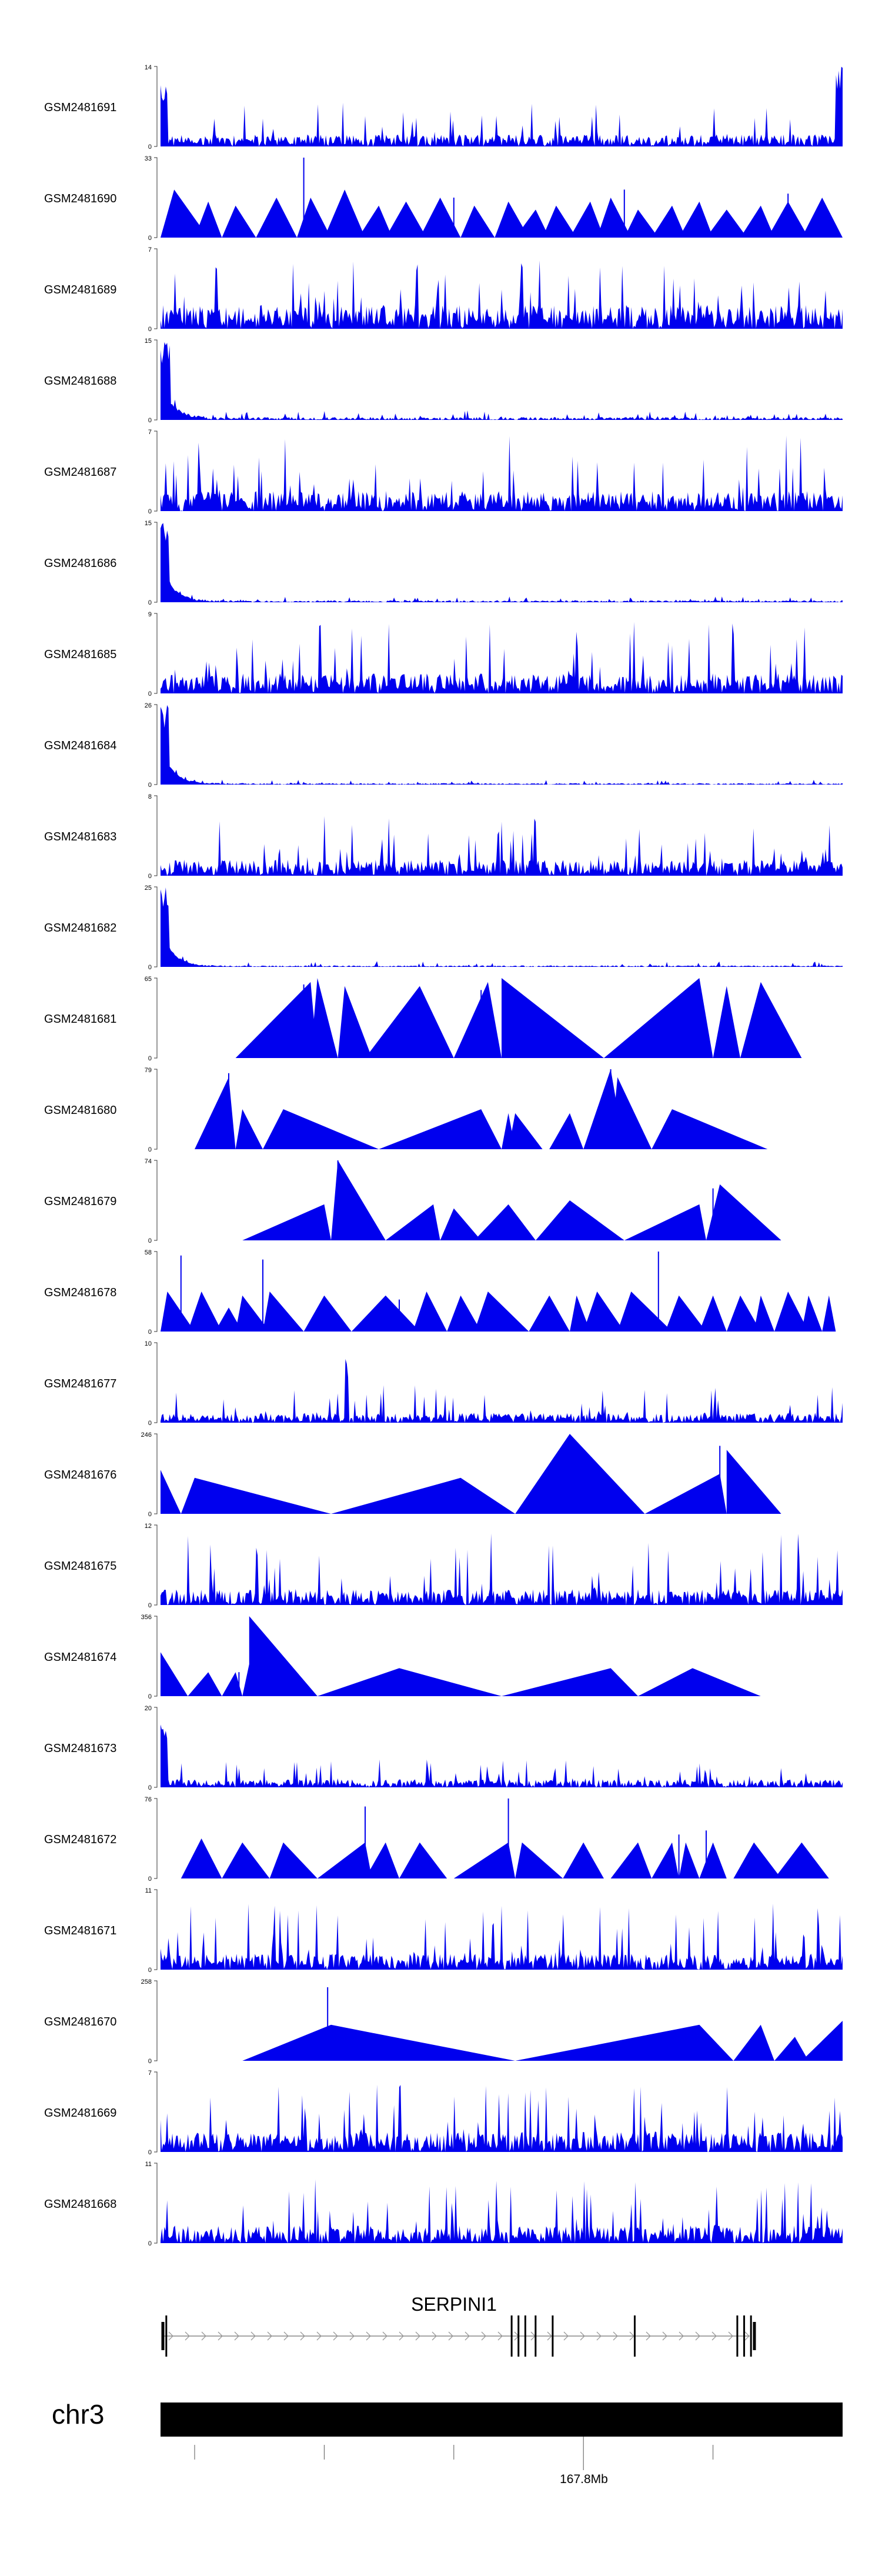  What do you see at coordinates (80, 1566) in the screenshot?
I see `track-label: GSM2481675` at bounding box center [80, 1566].